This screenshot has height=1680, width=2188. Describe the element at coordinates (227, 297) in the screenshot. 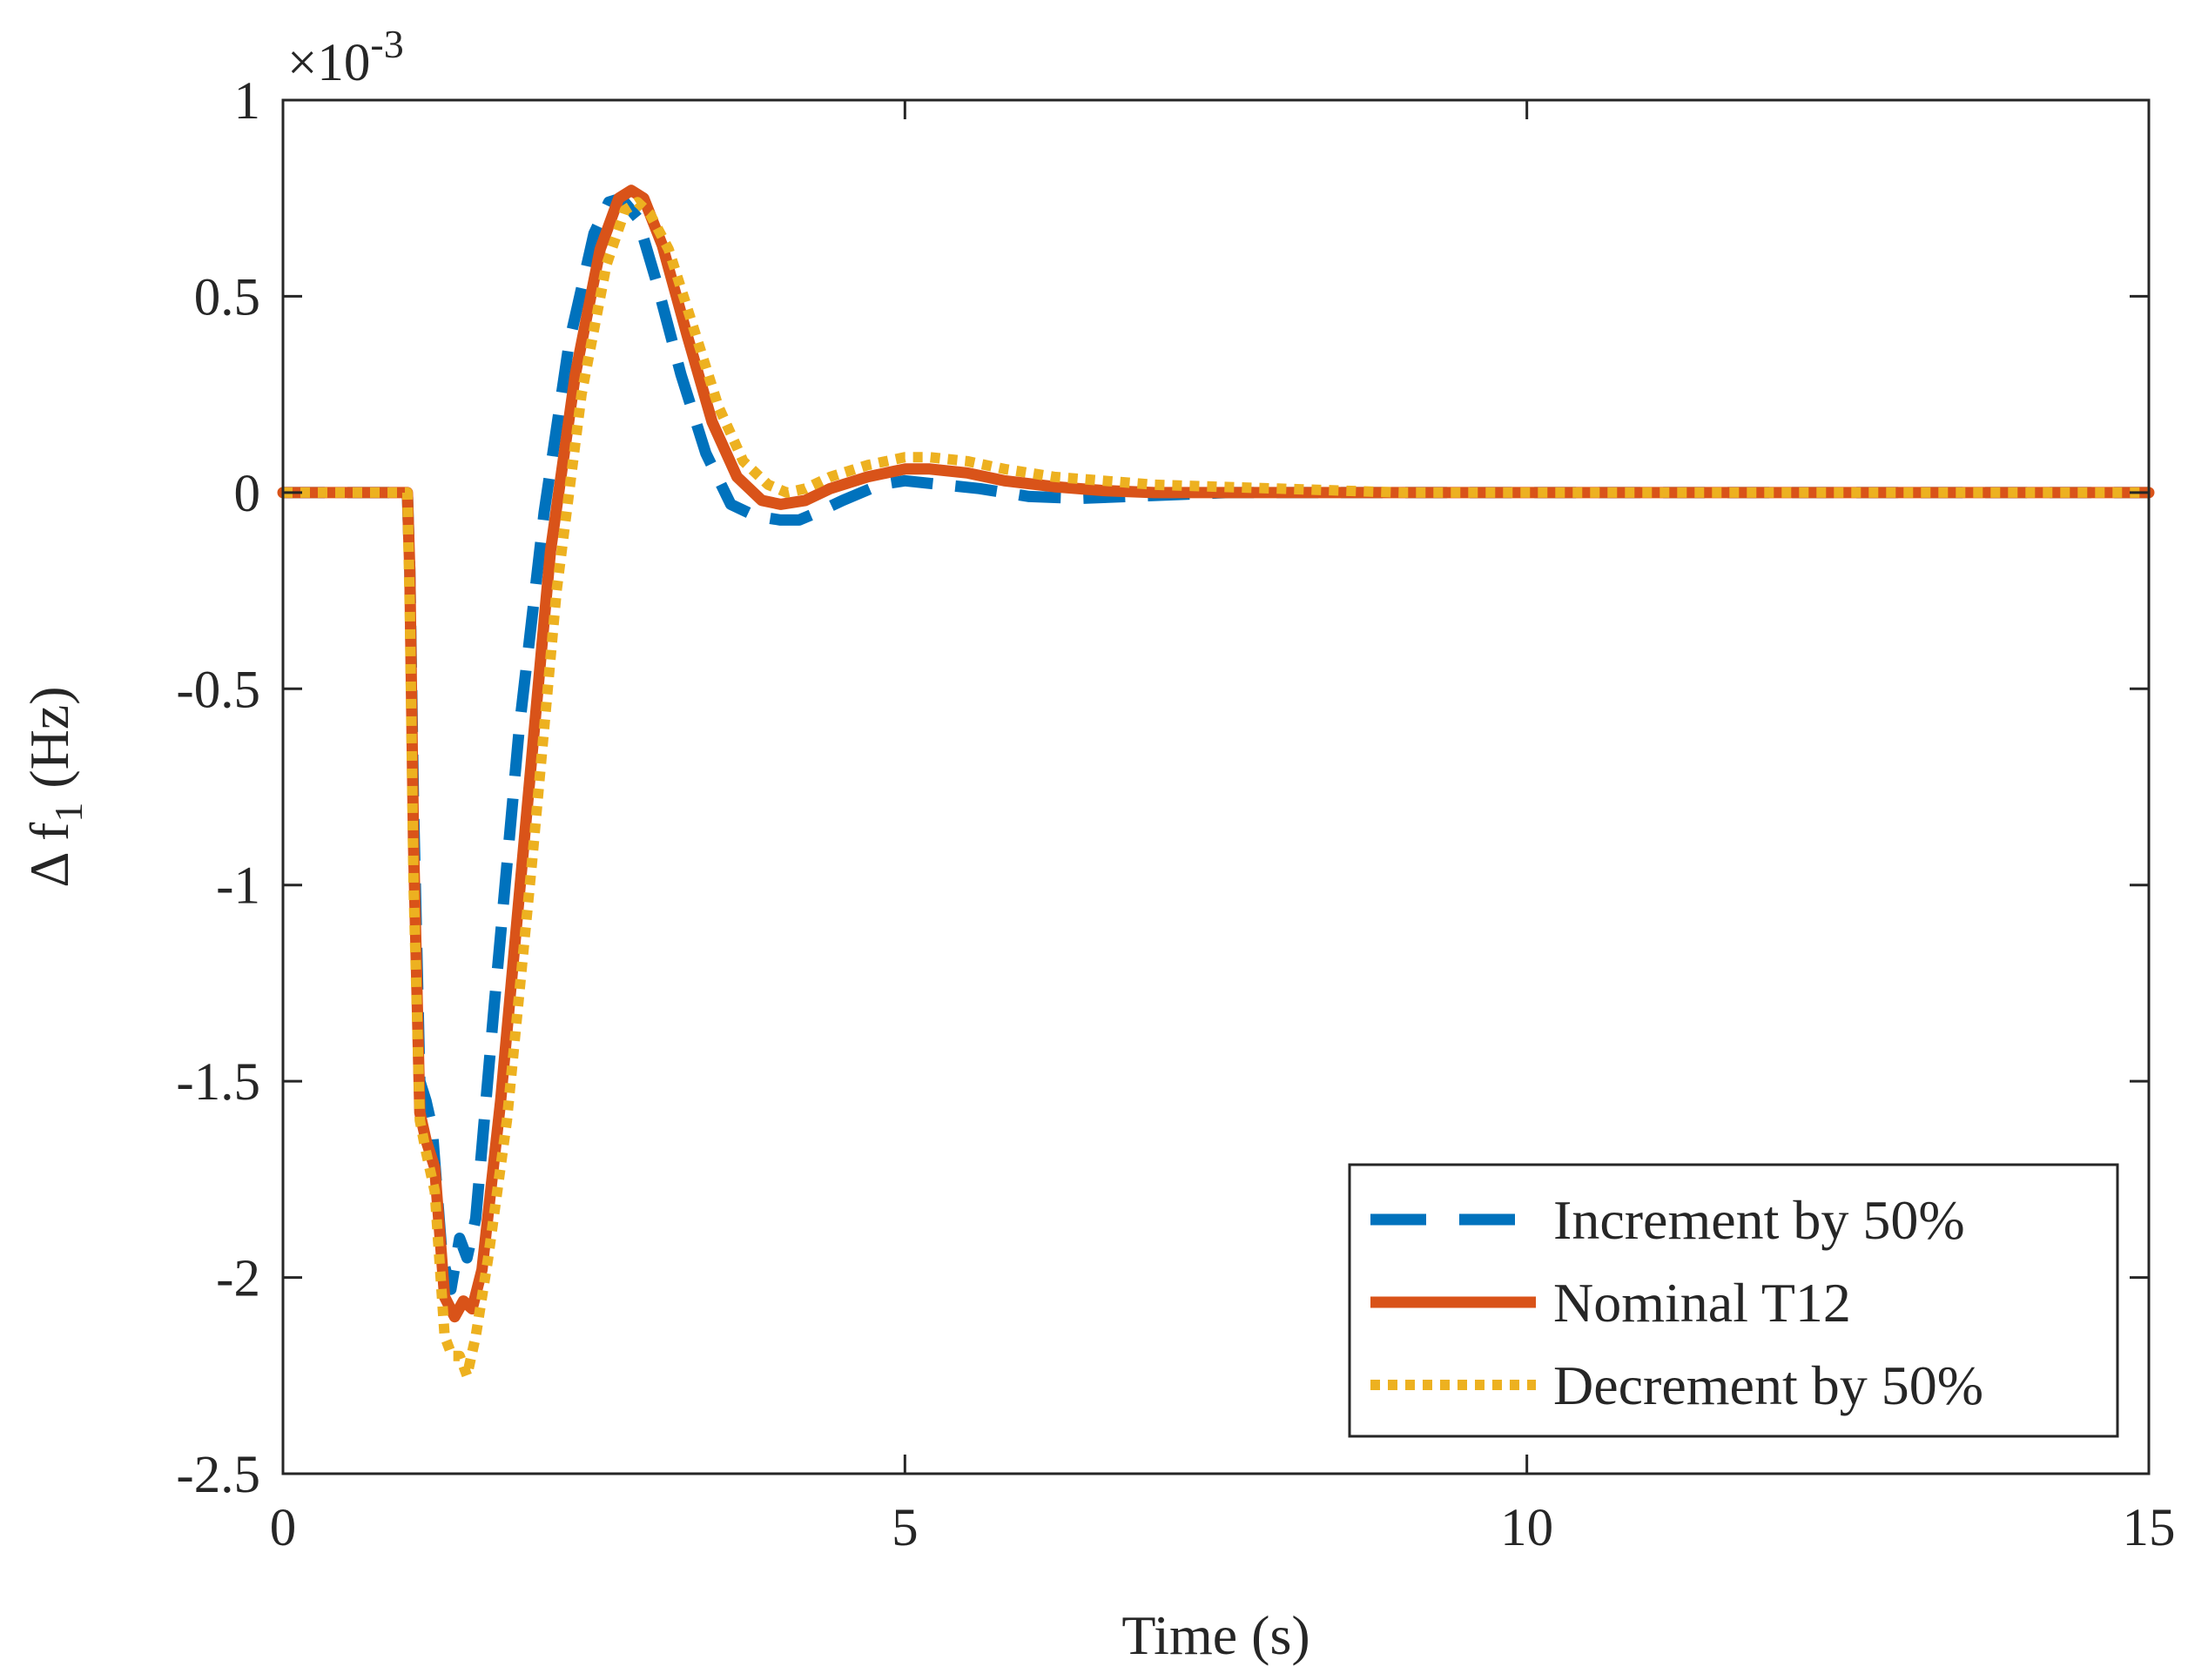

I see `y-tick-label: 0.5` at that location.